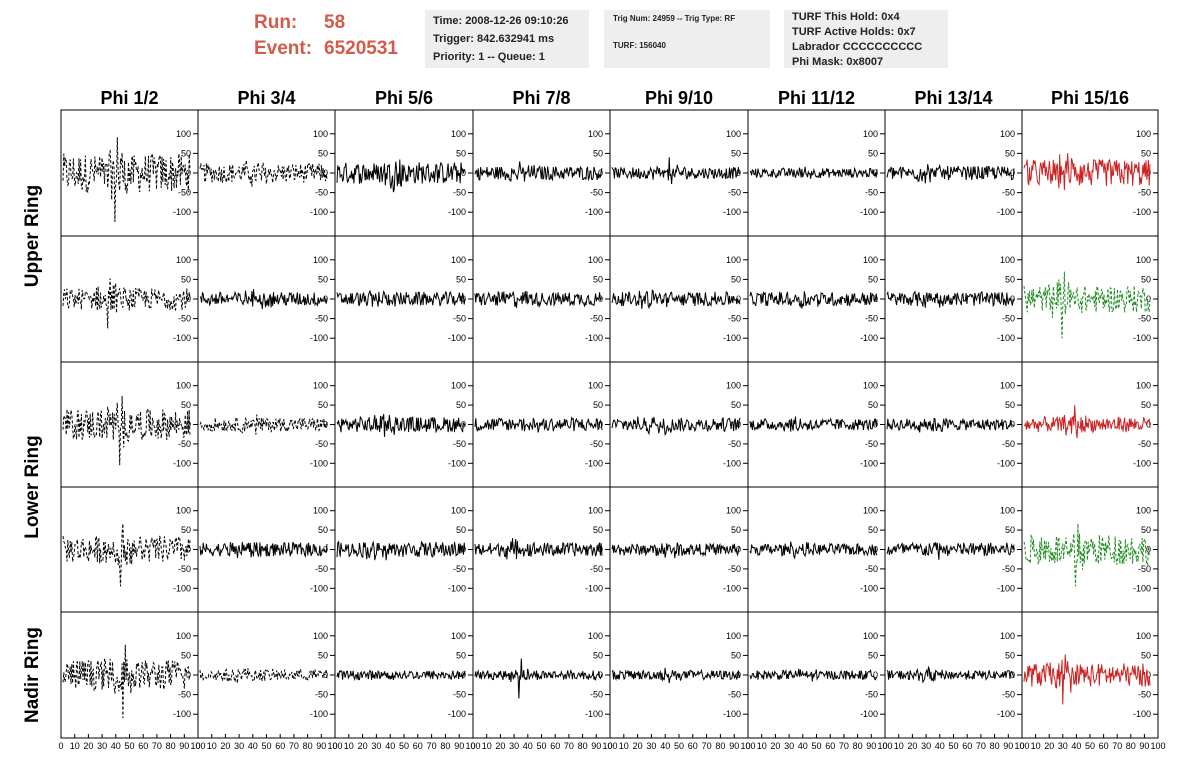  Describe the element at coordinates (639, 45) in the screenshot. I see `turf-text: TURF: 156040` at that location.